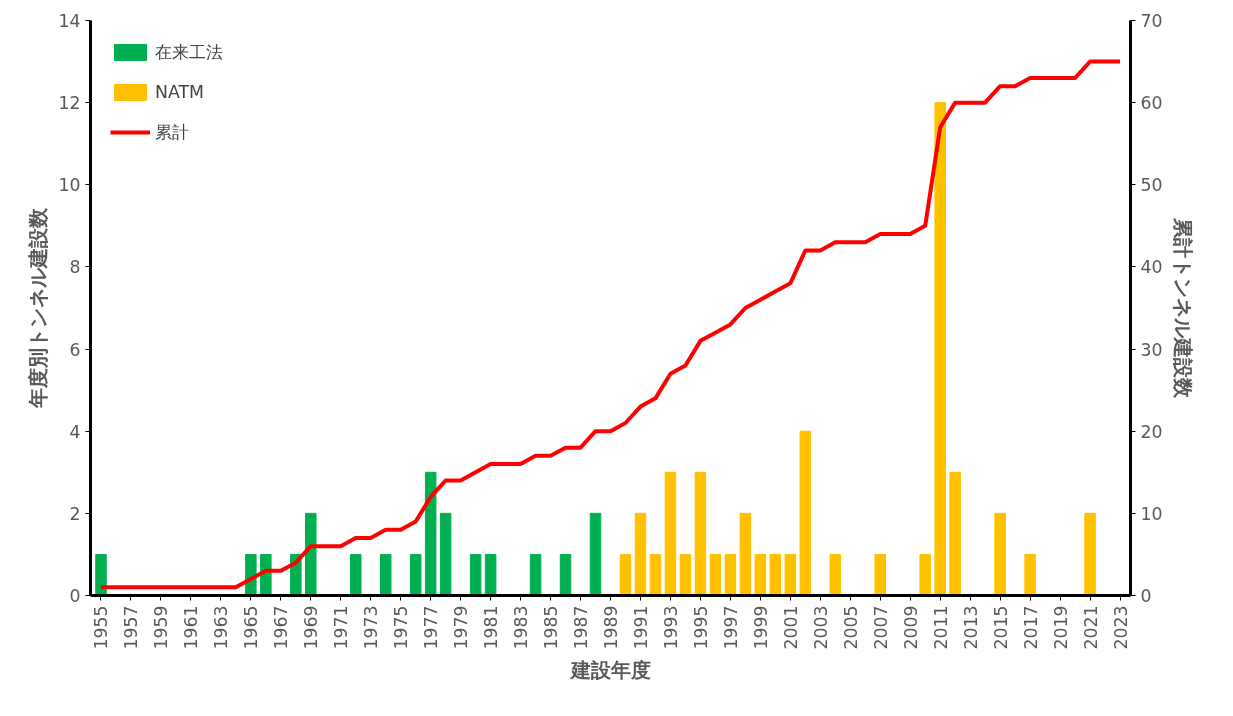  Describe the element at coordinates (760, 627) in the screenshot. I see `x-tick-label: 1999` at that location.